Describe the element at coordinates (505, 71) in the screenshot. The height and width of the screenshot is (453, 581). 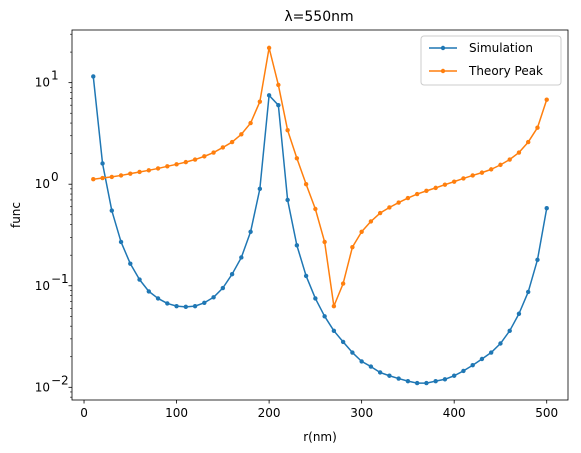
I see `legend-label-theory-peak: Theory Peak` at that location.